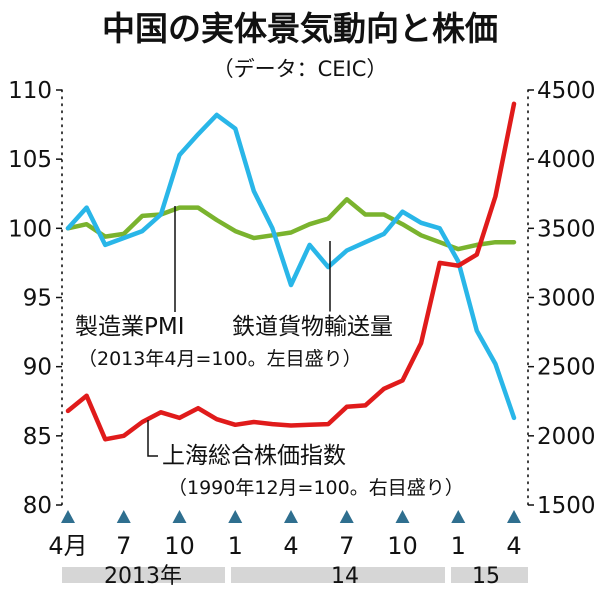  Describe the element at coordinates (30, 91) in the screenshot. I see `left-tick-label: 110` at that location.